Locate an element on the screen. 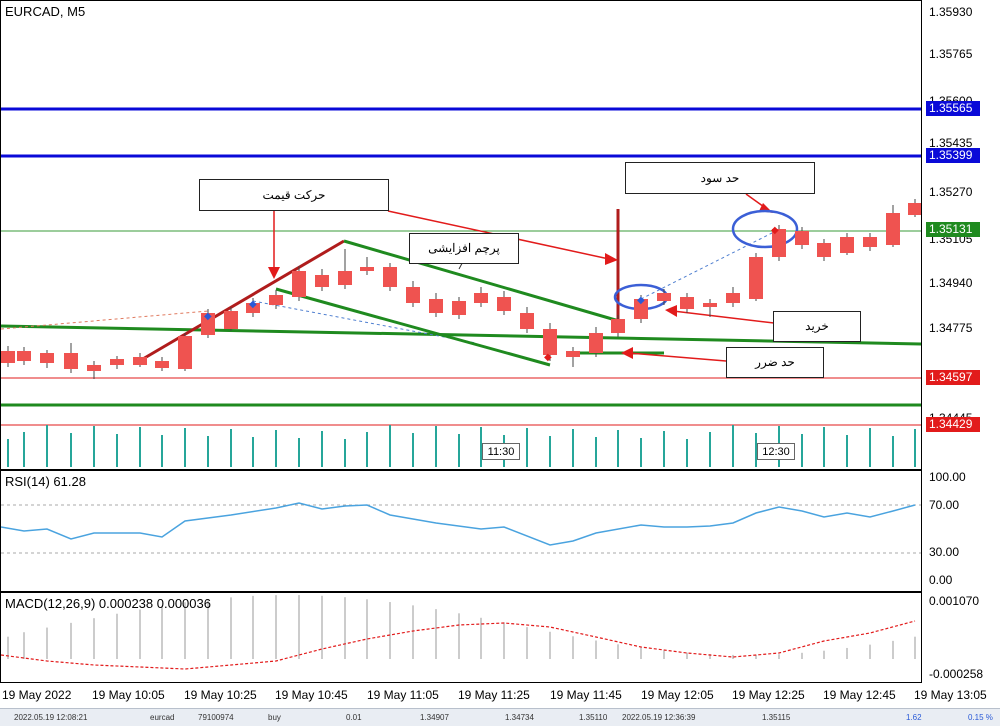 This screenshot has height=726, width=1000. rsi-canvas is located at coordinates (461, 528).